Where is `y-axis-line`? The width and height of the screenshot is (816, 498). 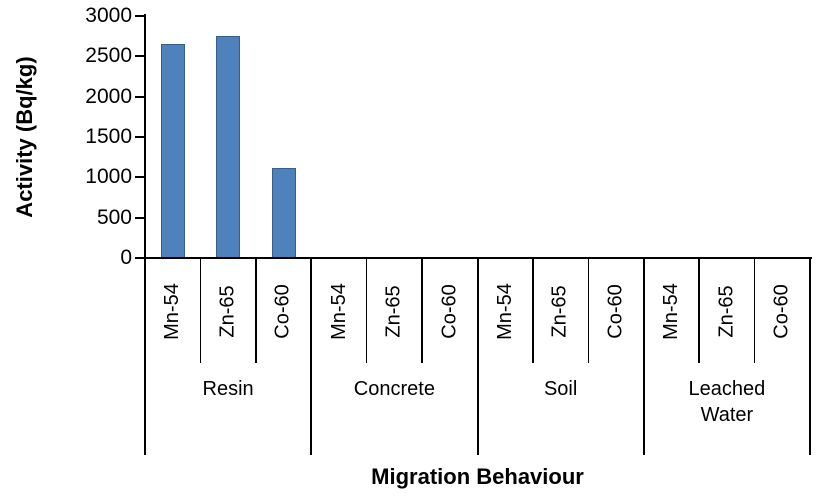
y-axis-line is located at coordinates (144, 234).